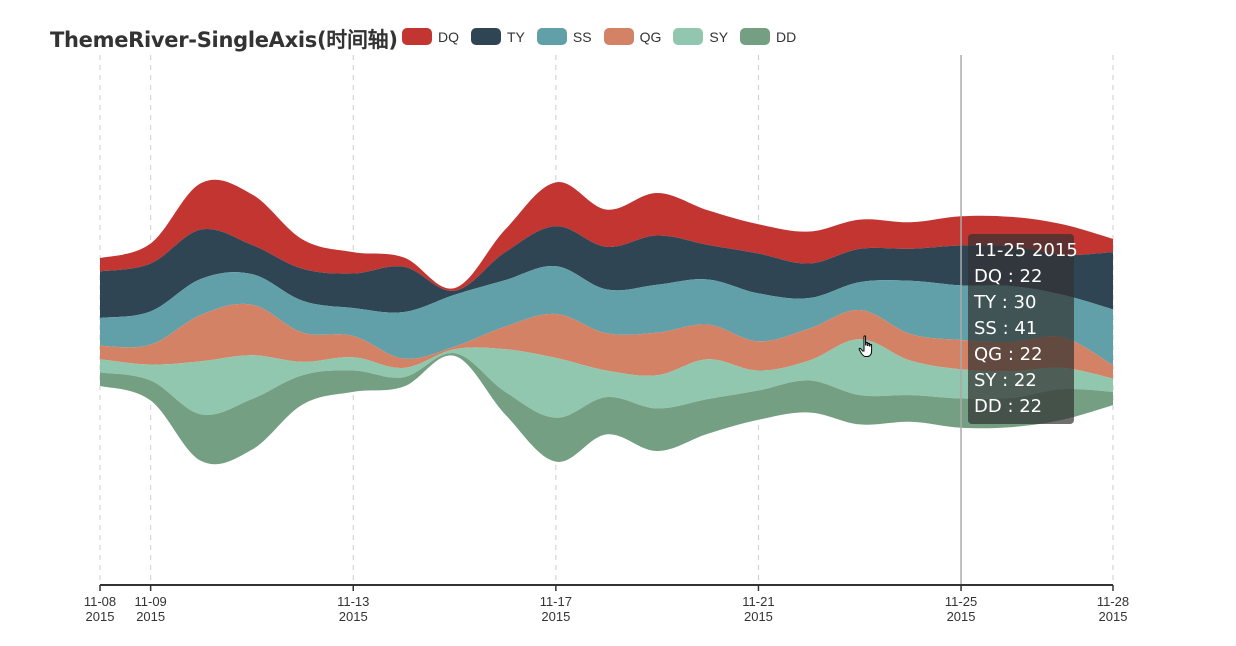  What do you see at coordinates (1005, 380) in the screenshot?
I see `tooltip-row-sy: SY : 22` at bounding box center [1005, 380].